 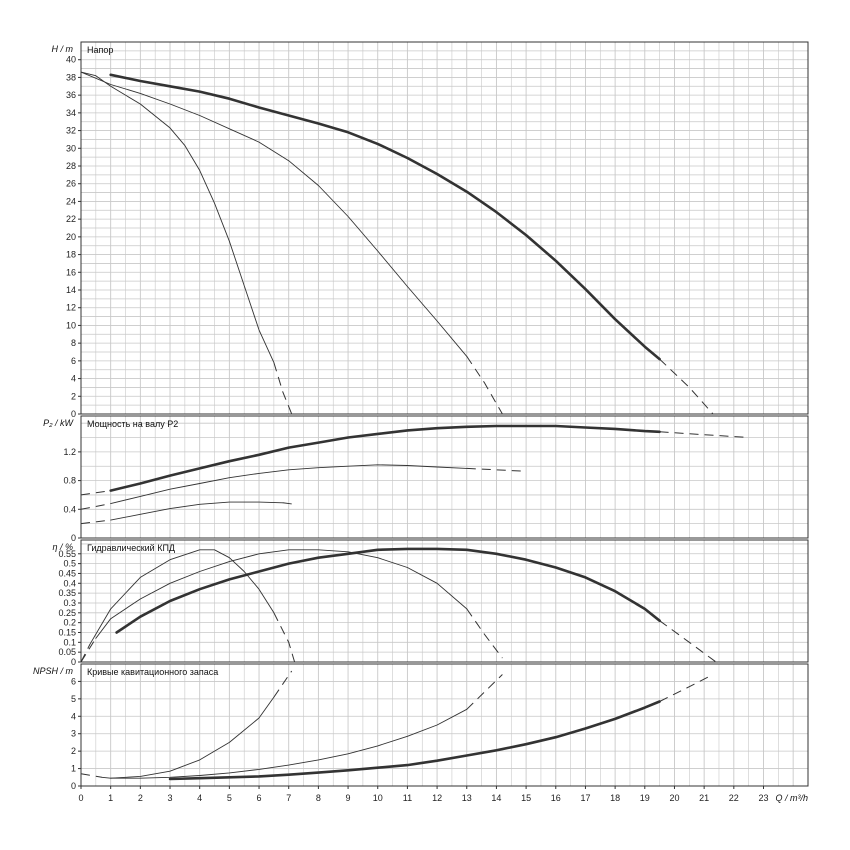 What do you see at coordinates (71, 290) in the screenshot?
I see `head-y-tick-label: 14` at bounding box center [71, 290].